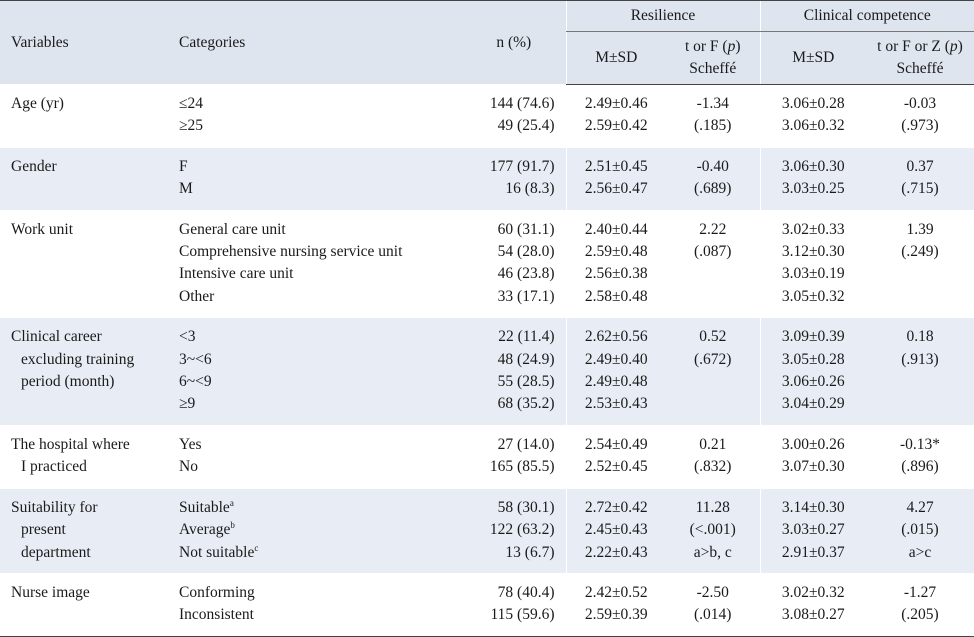  I want to click on competence-msd-cell-line: 3.02±0.33, so click(813, 229).